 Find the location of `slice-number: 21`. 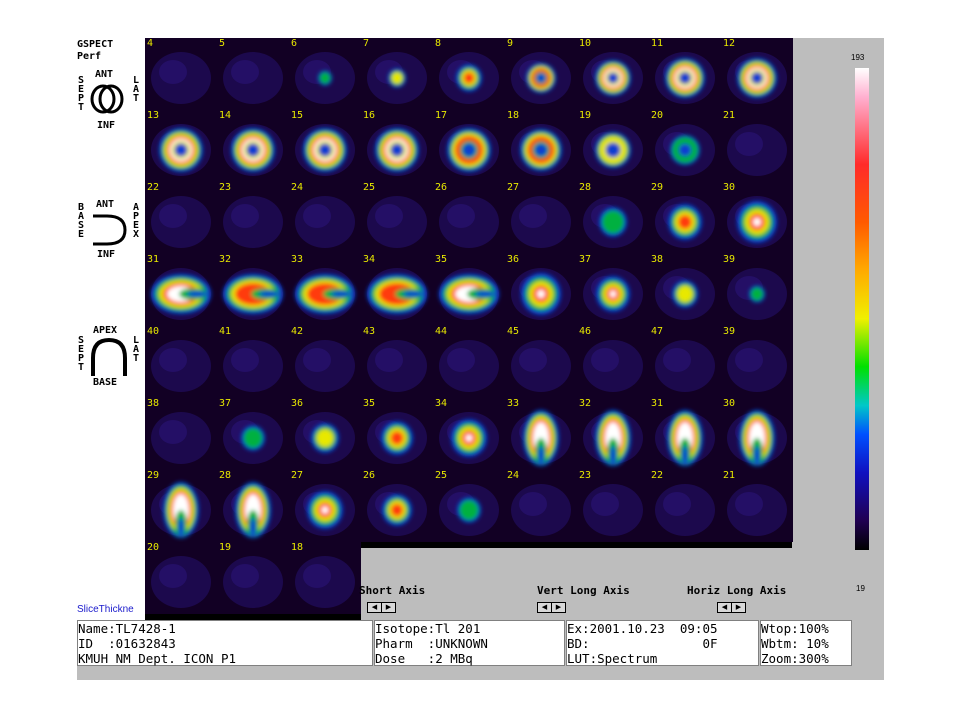

slice-number: 21 is located at coordinates (729, 475).